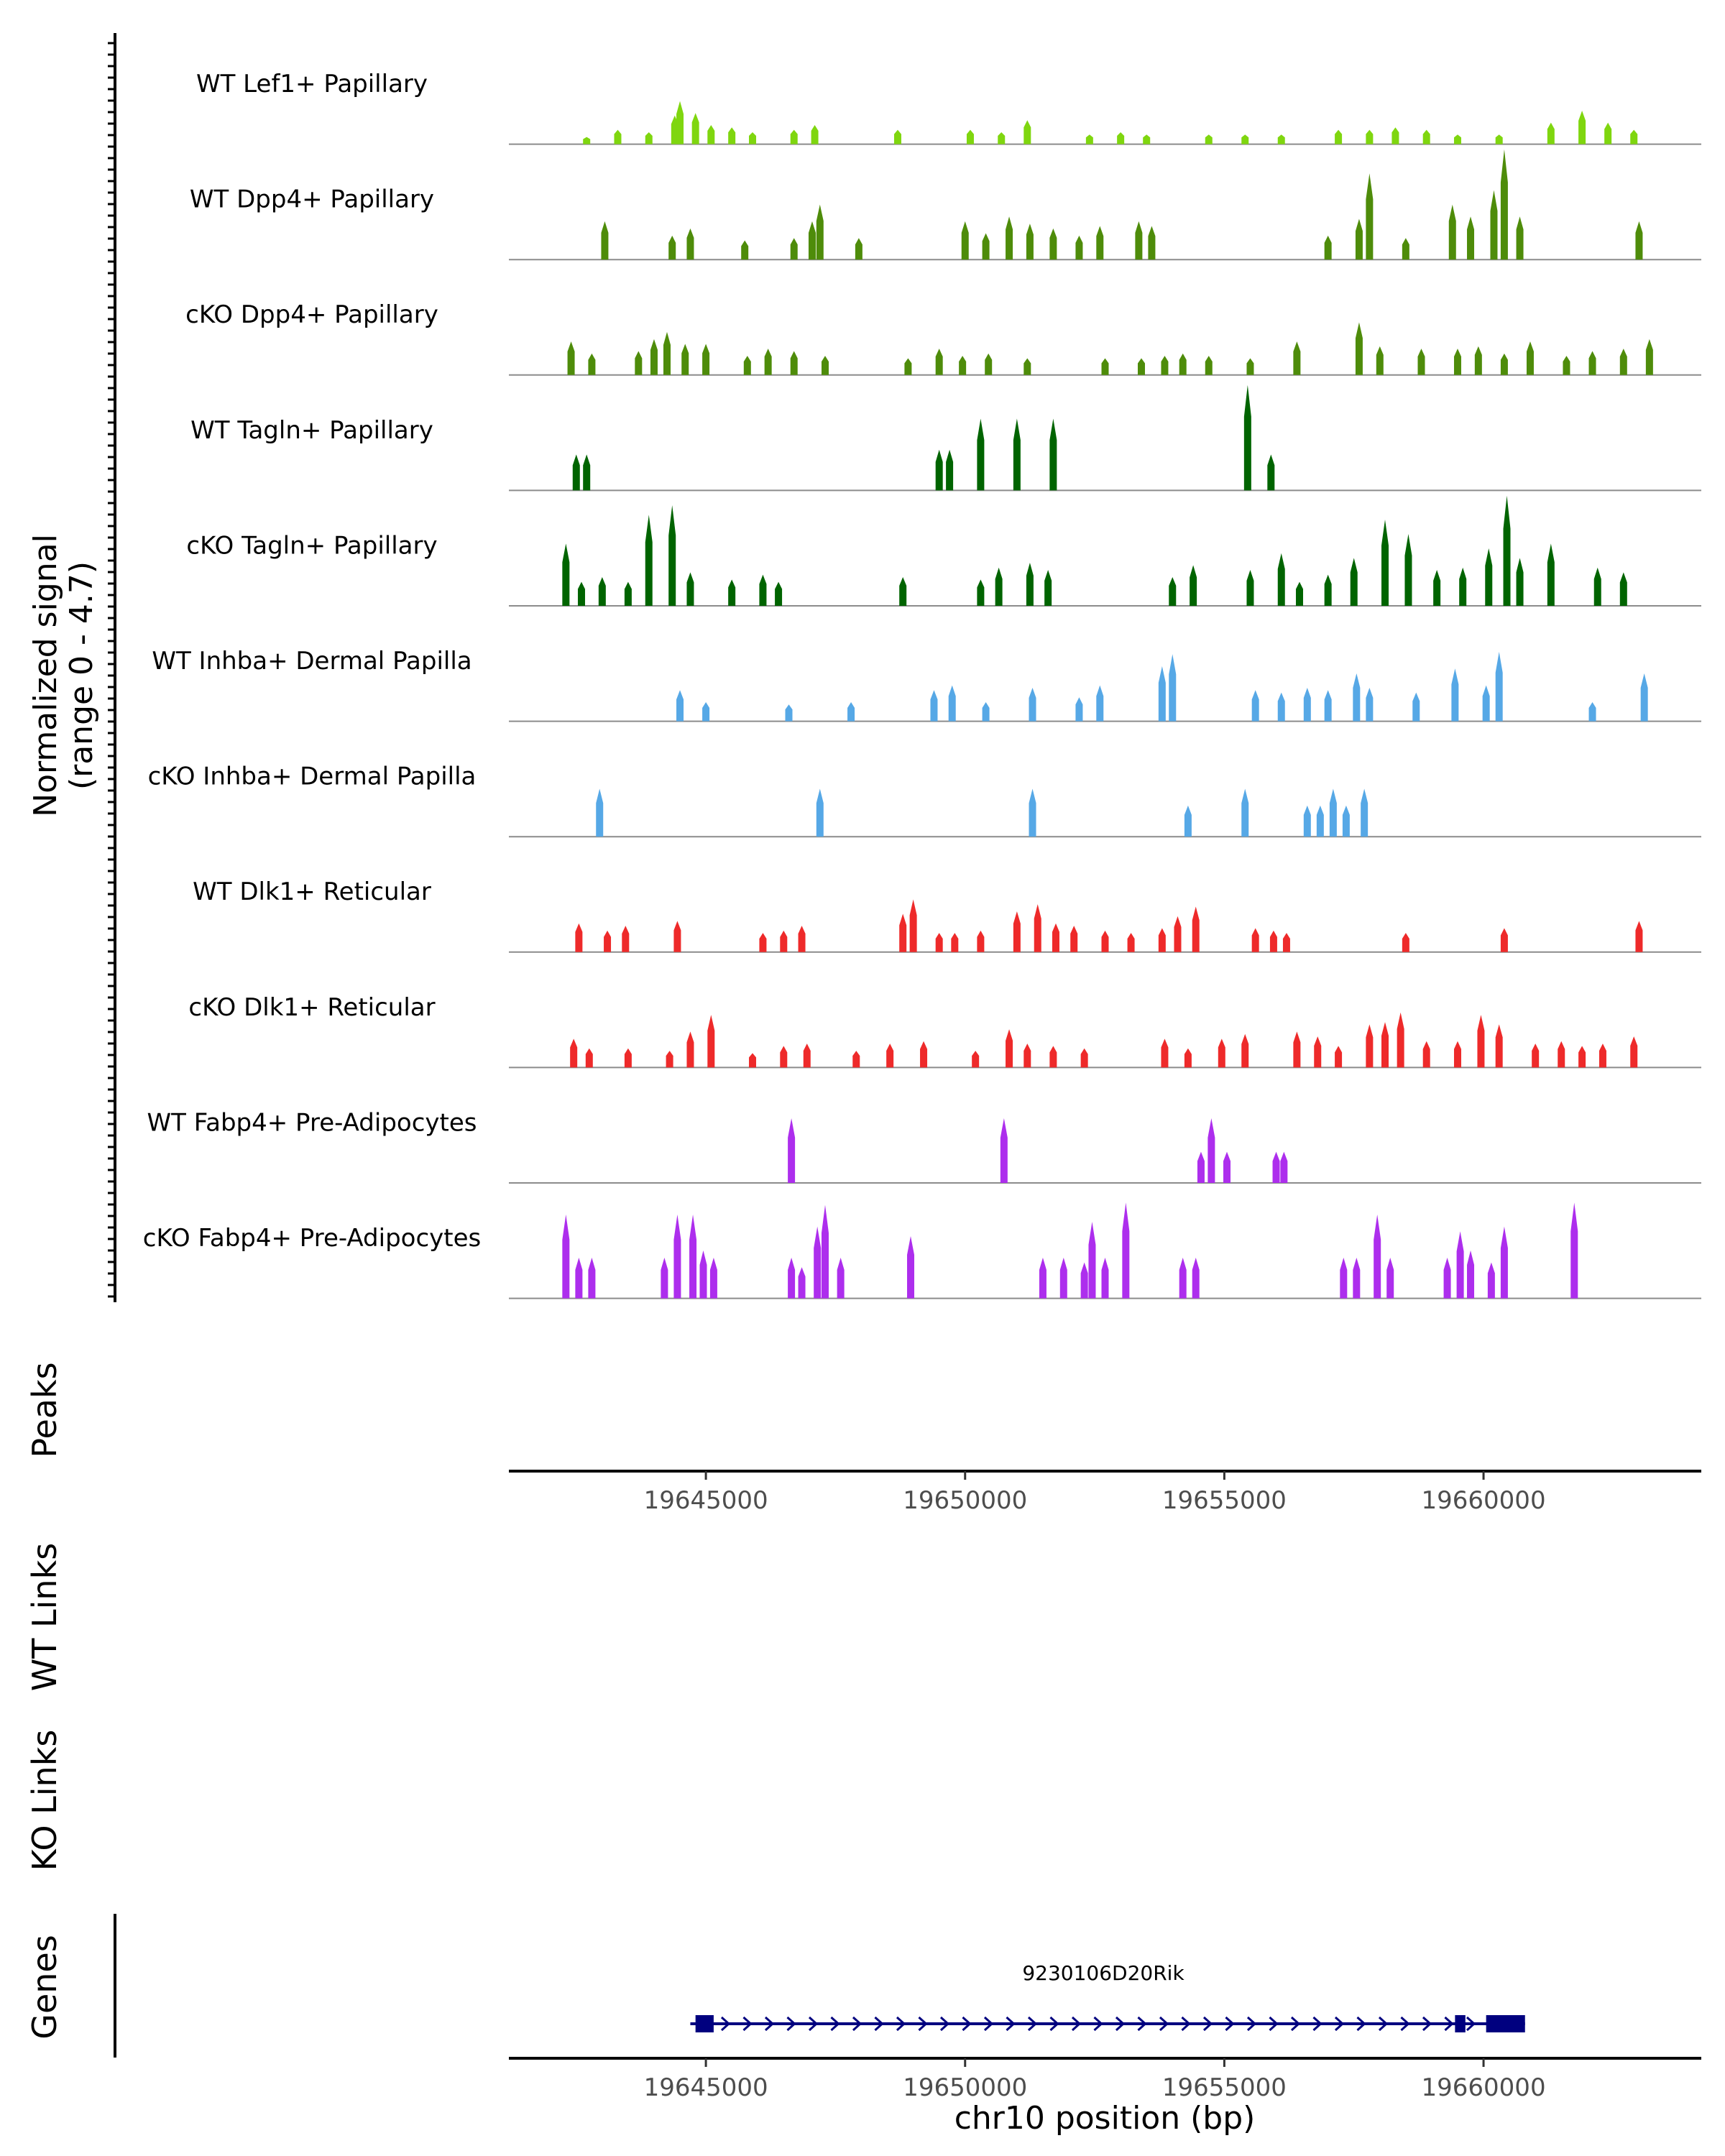 The width and height of the screenshot is (1725, 2156). What do you see at coordinates (312, 1239) in the screenshot?
I see `track-label: cKO Fabp4+ Pre-Adipocytes` at bounding box center [312, 1239].